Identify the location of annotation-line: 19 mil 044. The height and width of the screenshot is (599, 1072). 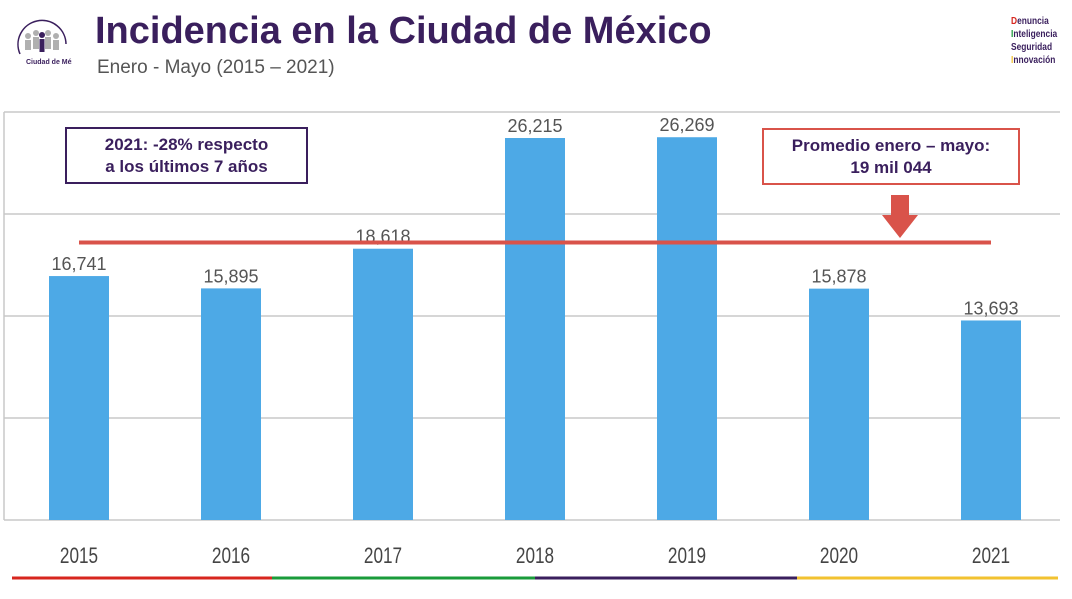
(891, 167).